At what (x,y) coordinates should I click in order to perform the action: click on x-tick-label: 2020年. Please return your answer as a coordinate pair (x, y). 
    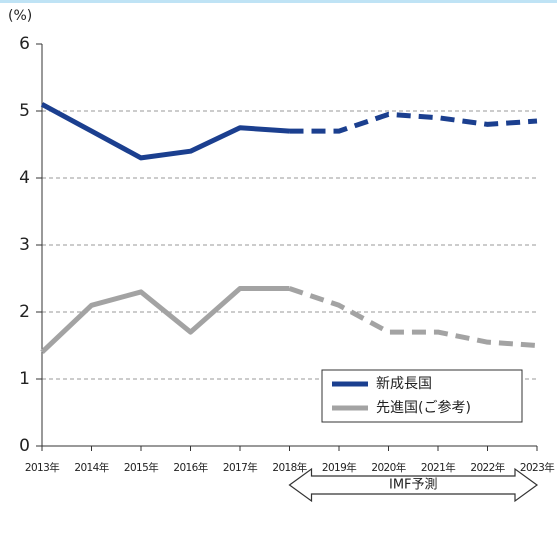
    Looking at the image, I should click on (388, 467).